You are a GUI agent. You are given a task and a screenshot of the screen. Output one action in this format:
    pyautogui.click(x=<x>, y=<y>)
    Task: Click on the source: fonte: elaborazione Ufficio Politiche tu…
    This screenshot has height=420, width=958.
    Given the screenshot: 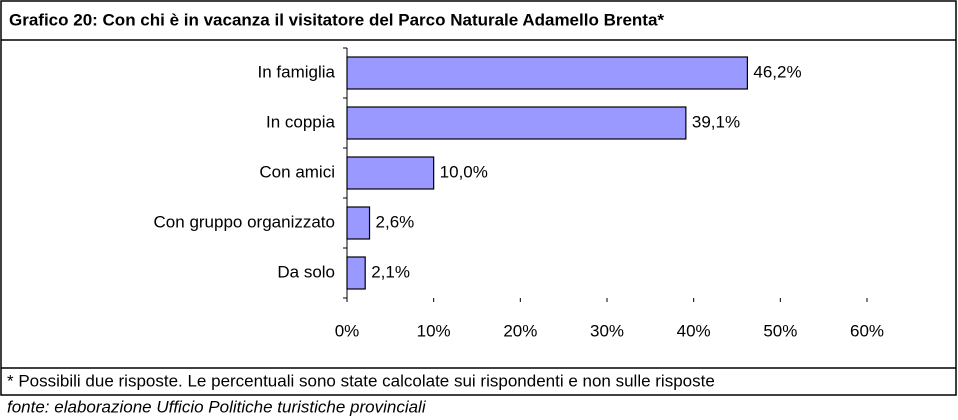 What is the action you would take?
    pyautogui.click(x=217, y=406)
    